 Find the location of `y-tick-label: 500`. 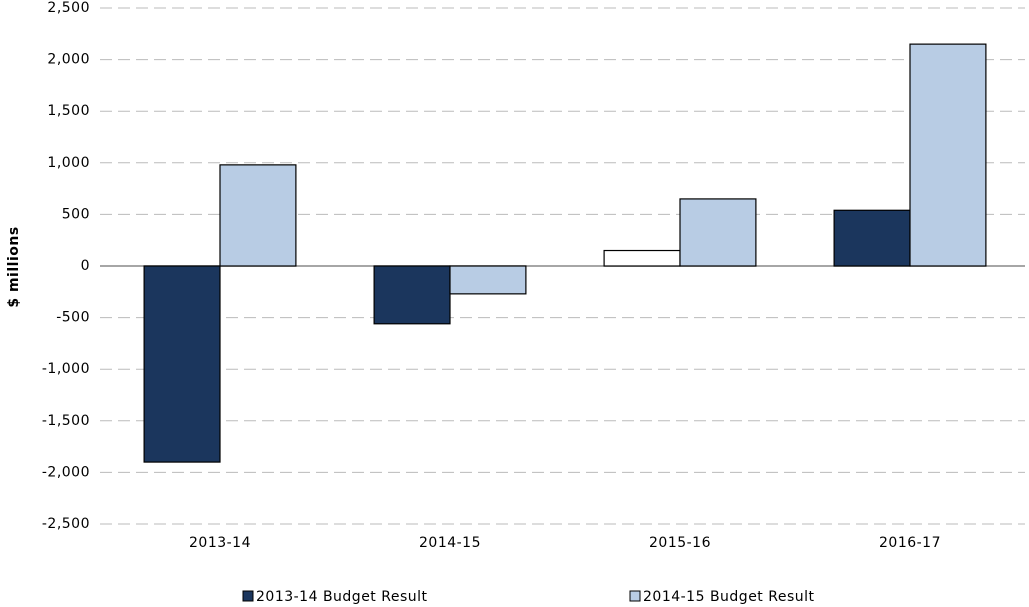

y-tick-label: 500 is located at coordinates (76, 214).